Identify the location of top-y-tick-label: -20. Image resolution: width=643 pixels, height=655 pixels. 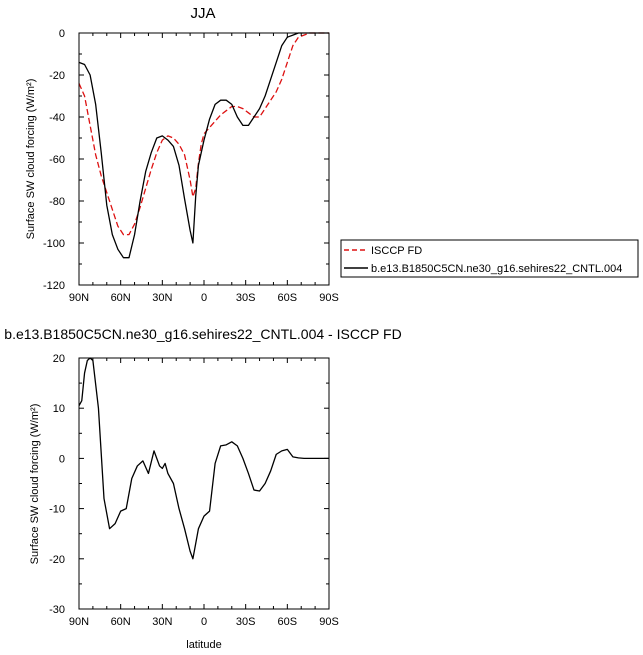
(57, 76).